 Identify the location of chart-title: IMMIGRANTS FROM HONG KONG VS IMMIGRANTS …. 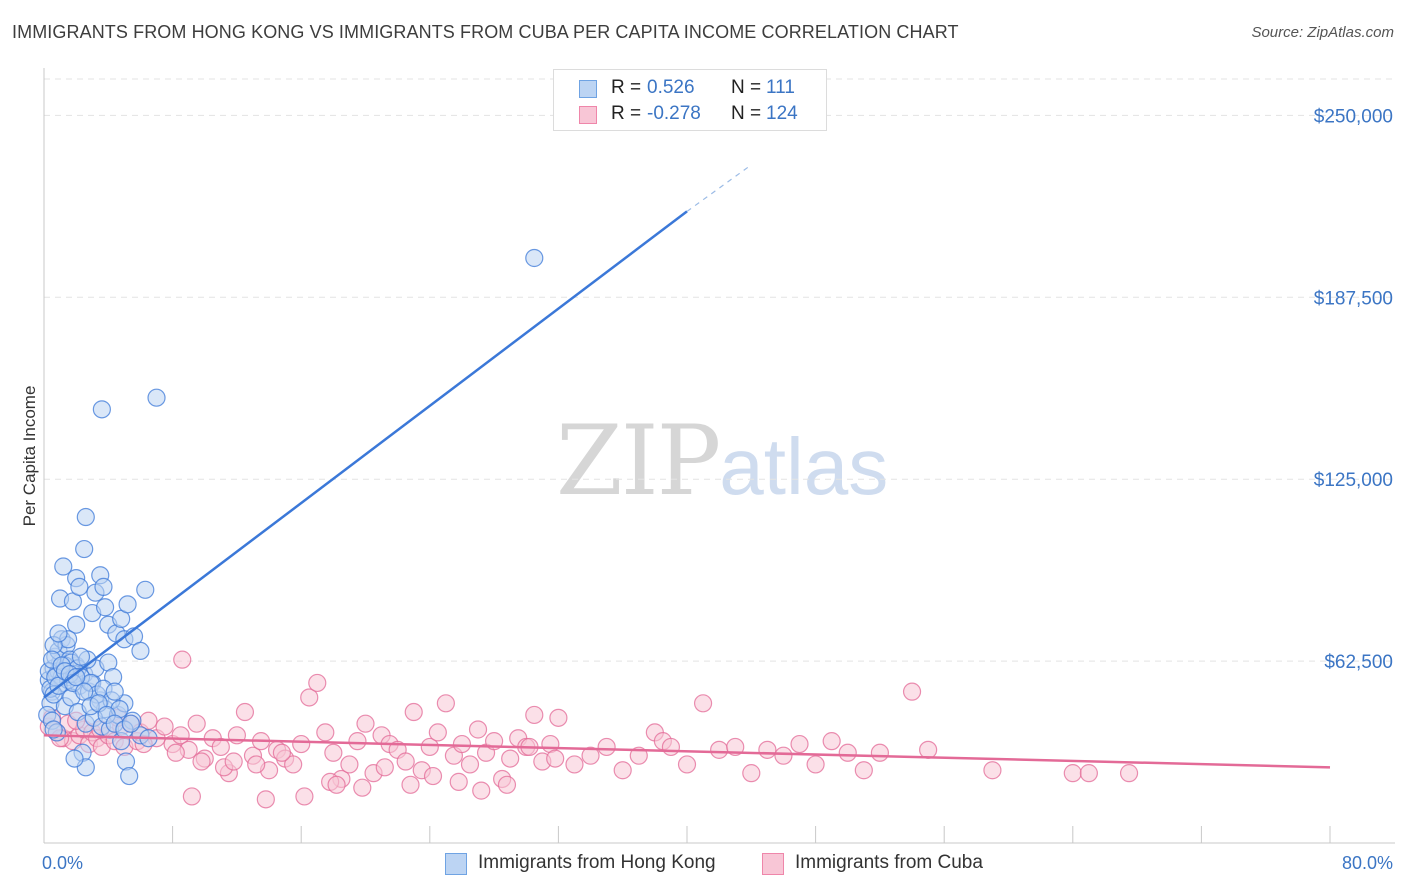
(485, 32).